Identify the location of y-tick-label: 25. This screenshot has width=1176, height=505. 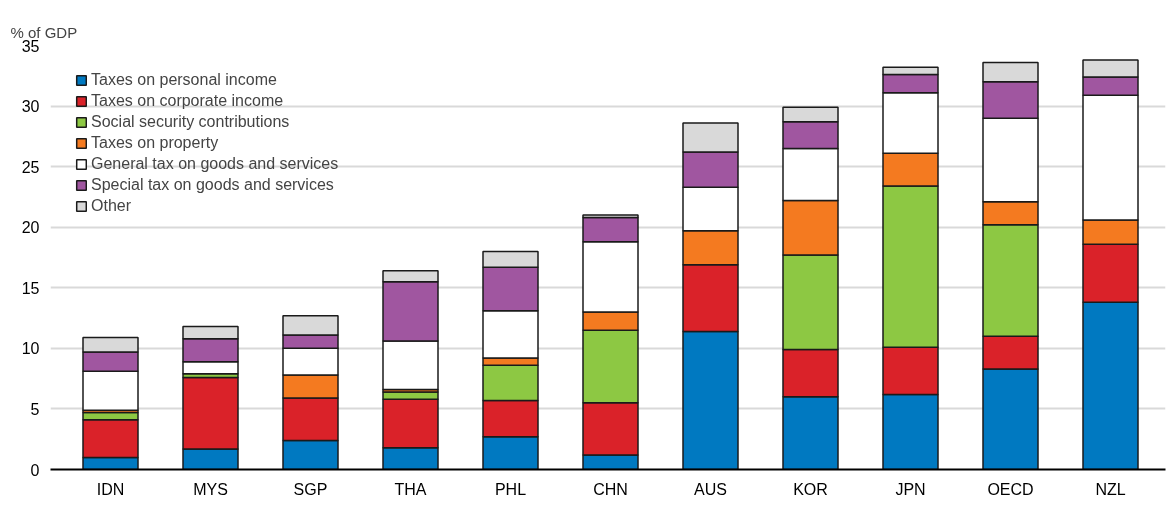
(30, 167).